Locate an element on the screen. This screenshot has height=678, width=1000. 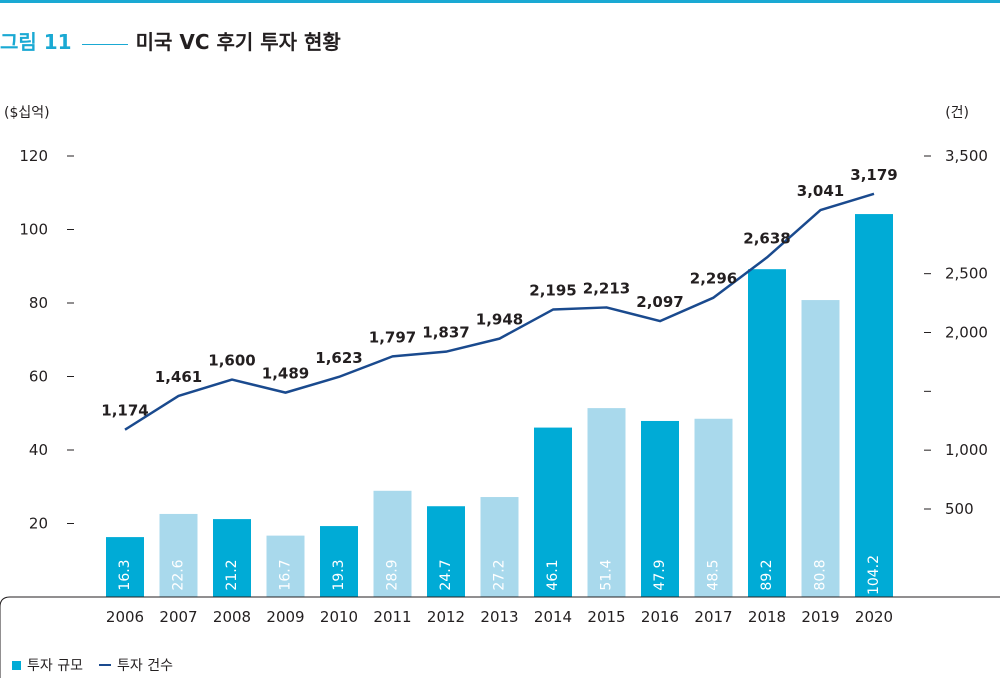
bar-value-label: 104.2 is located at coordinates (874, 575).